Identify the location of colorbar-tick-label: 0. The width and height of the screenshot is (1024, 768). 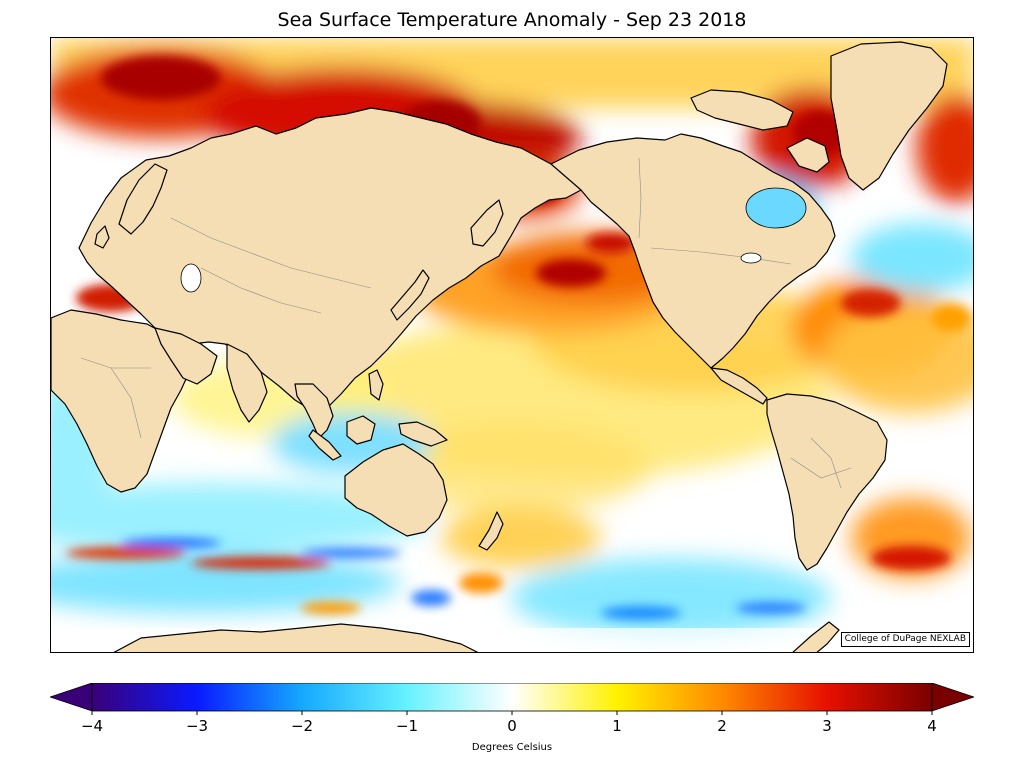
(512, 726).